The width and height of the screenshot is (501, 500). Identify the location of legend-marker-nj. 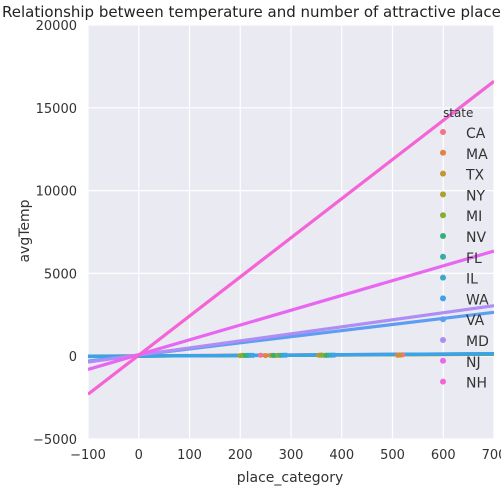
(443, 360).